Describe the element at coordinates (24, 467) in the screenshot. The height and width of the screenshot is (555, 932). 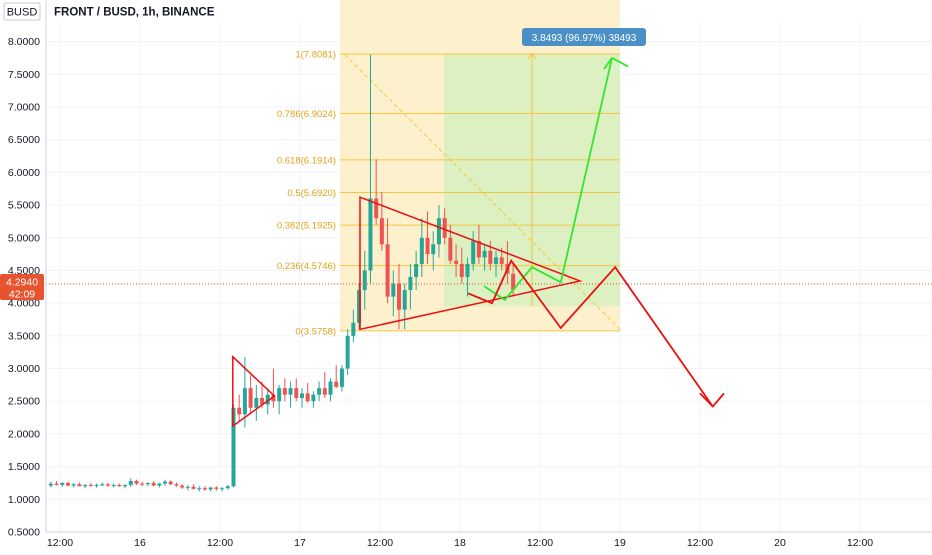
I see `y-tick-label: 1.5000` at that location.